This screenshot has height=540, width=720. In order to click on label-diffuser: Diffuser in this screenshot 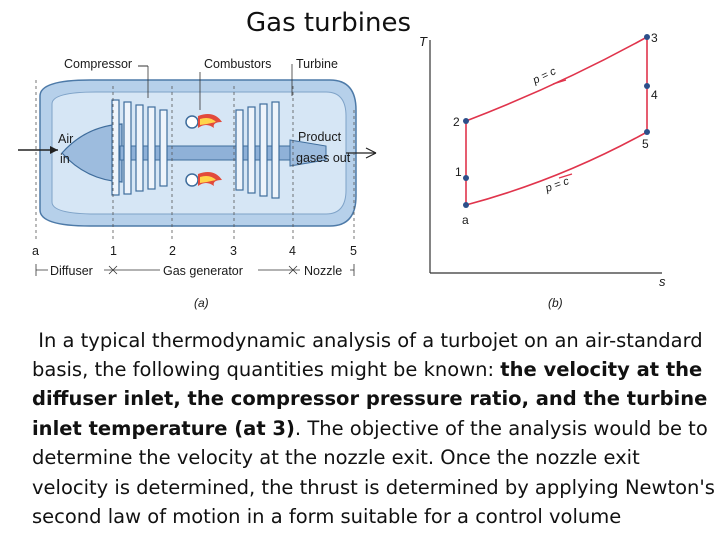, I will do `click(71, 271)`.